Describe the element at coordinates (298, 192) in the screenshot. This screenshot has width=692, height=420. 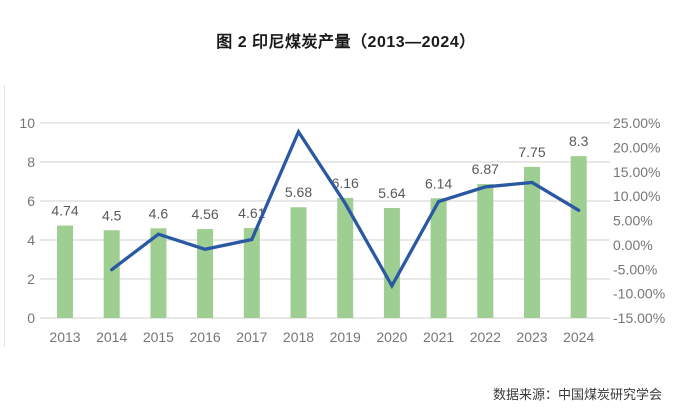
I see `bar-value-label: 5.68` at that location.